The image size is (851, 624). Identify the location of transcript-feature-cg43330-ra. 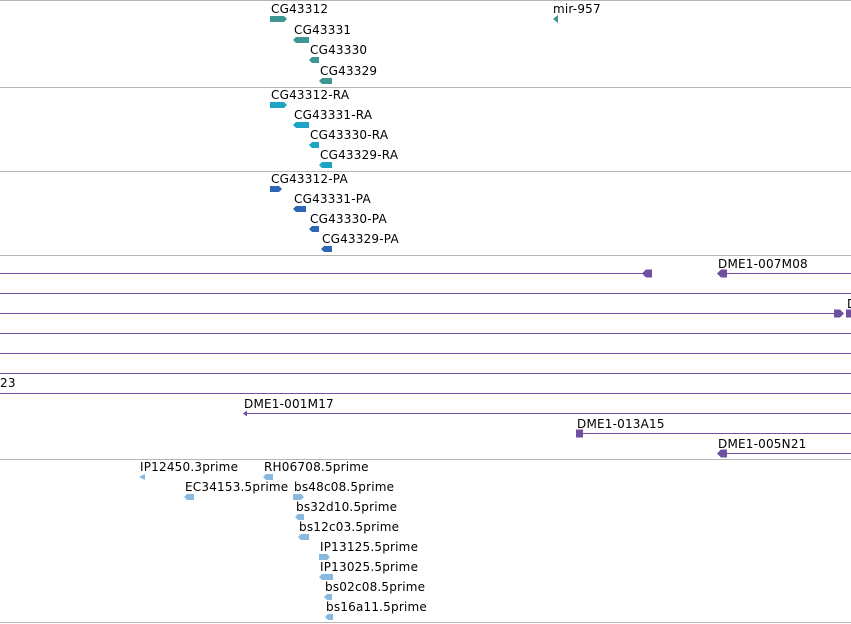
(314, 145).